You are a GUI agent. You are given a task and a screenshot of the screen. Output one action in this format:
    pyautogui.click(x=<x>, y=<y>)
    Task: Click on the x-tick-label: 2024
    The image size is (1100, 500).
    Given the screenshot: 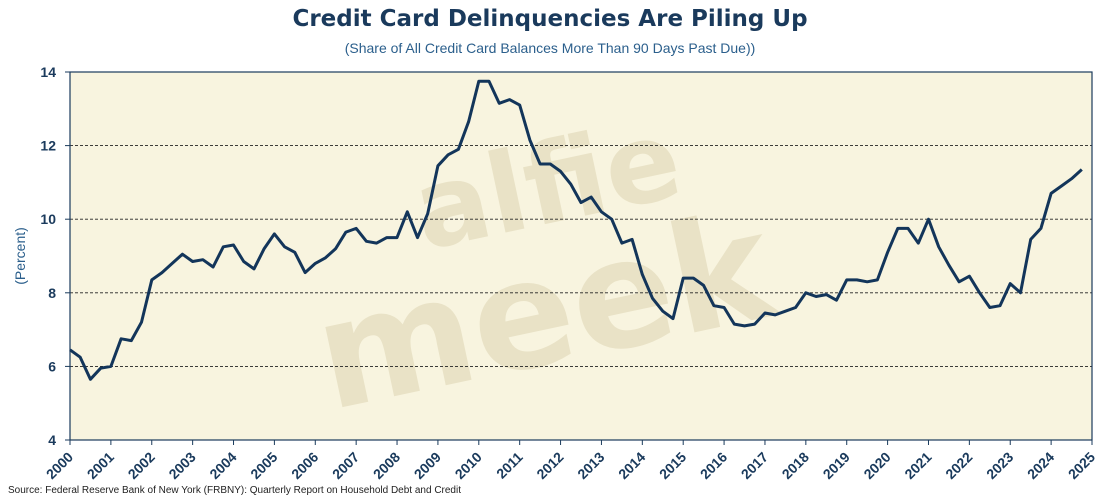 What is the action you would take?
    pyautogui.click(x=1040, y=465)
    